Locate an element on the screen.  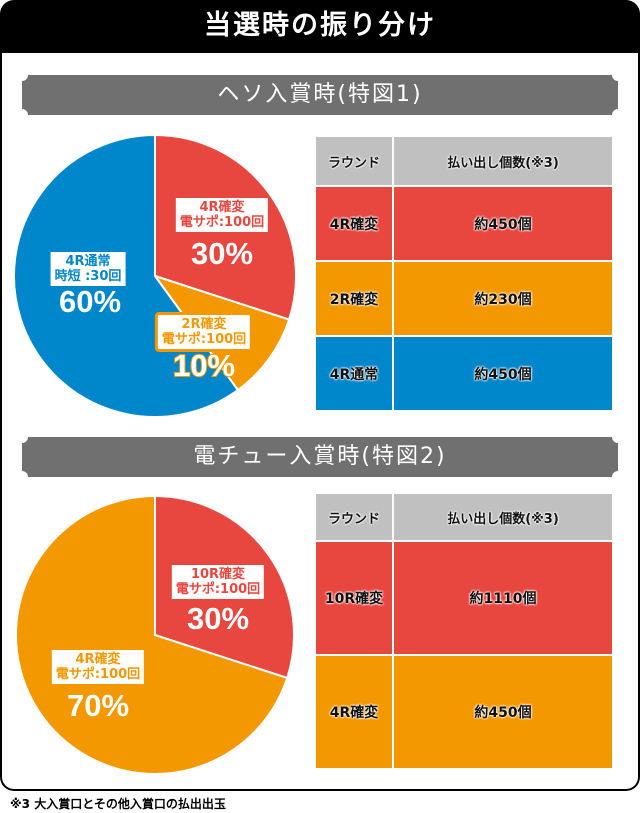
section-banner-denchu: 電チュー入賞時(特図2) is located at coordinates (320, 457).